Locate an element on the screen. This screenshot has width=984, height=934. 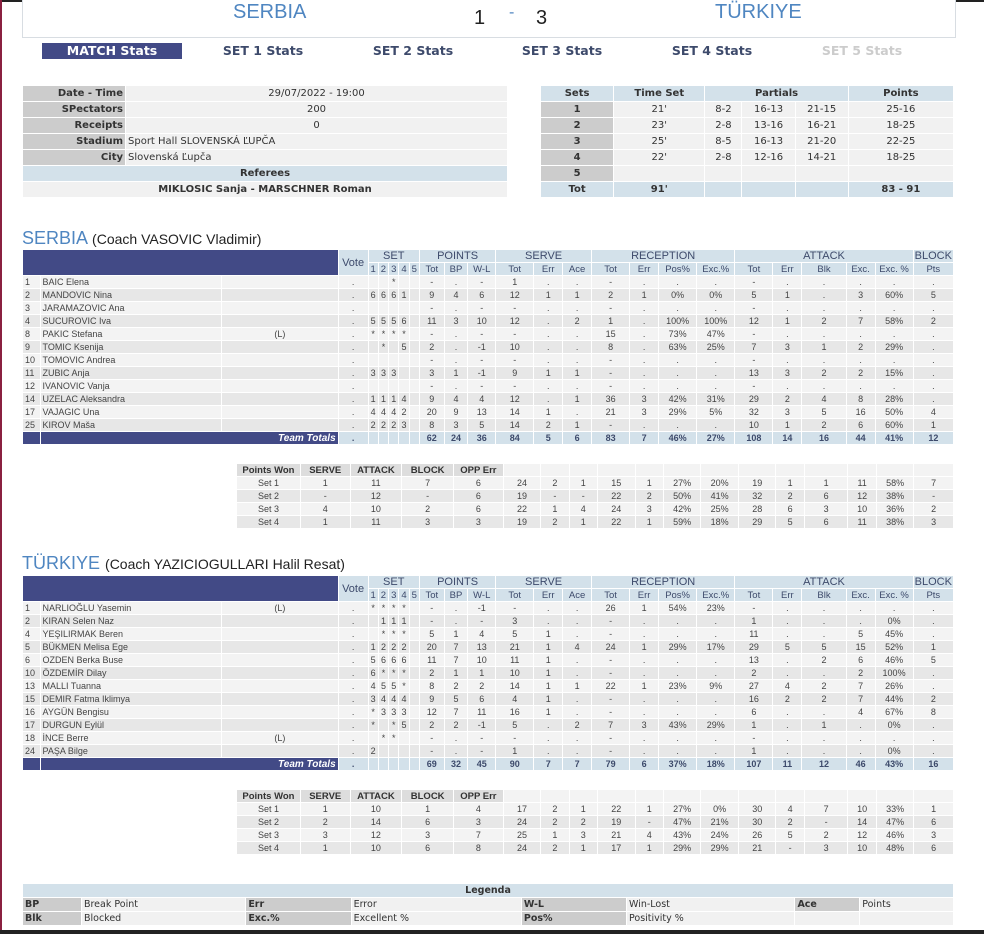
set-group-header: SET is located at coordinates (393, 256).